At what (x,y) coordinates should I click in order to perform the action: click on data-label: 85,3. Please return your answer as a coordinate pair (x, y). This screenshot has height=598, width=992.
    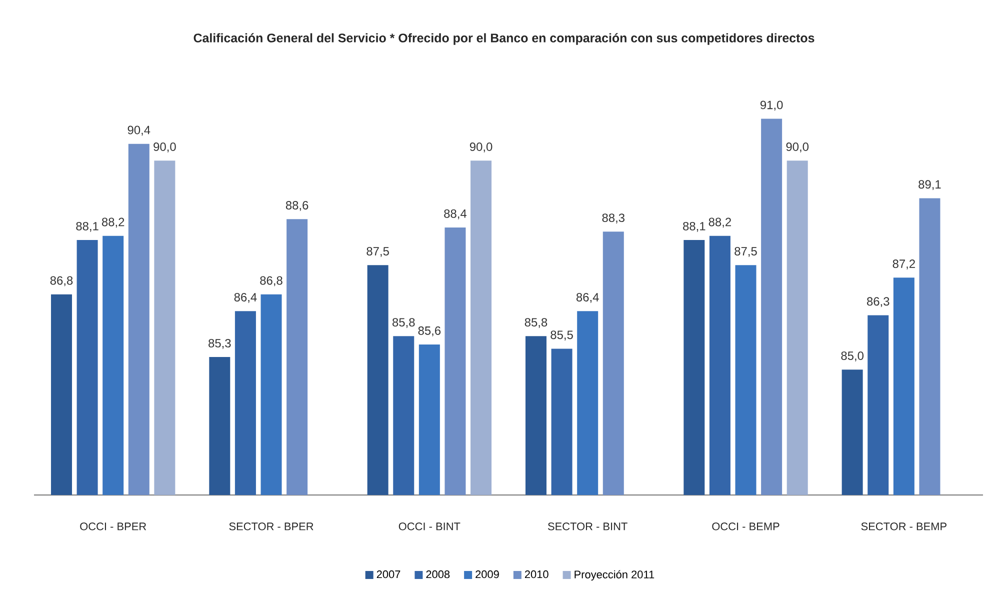
    Looking at the image, I should click on (219, 343).